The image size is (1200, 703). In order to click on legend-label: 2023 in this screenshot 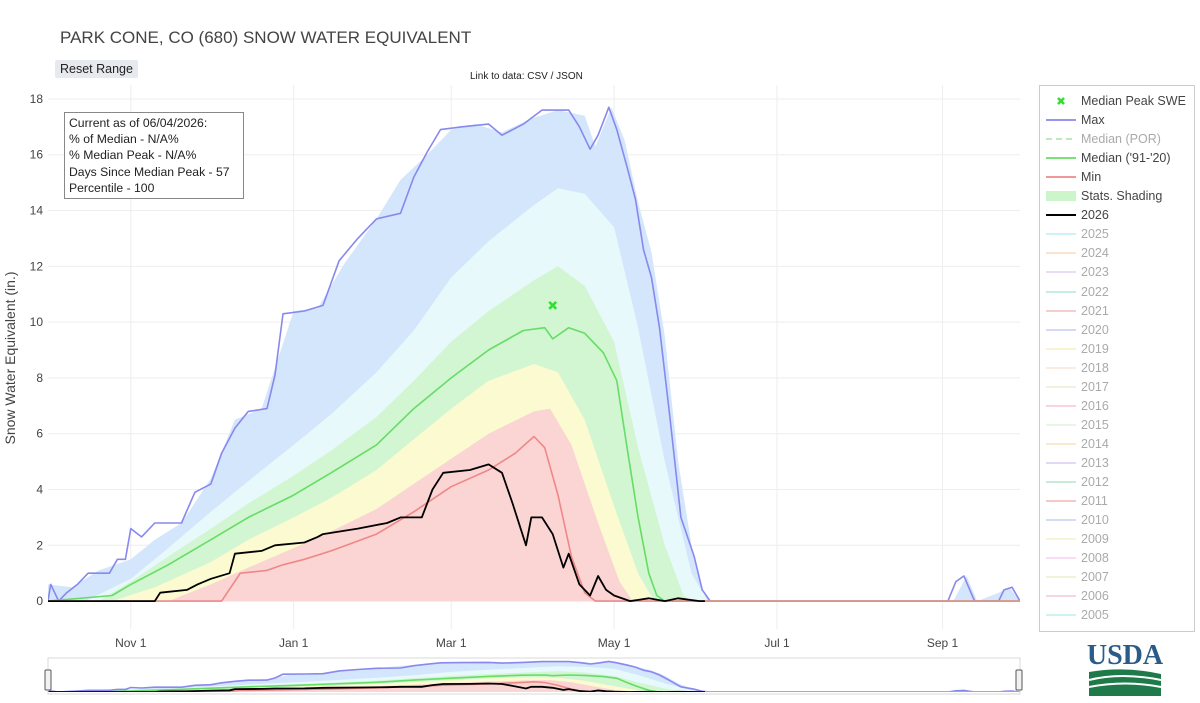, I will do `click(1095, 272)`.